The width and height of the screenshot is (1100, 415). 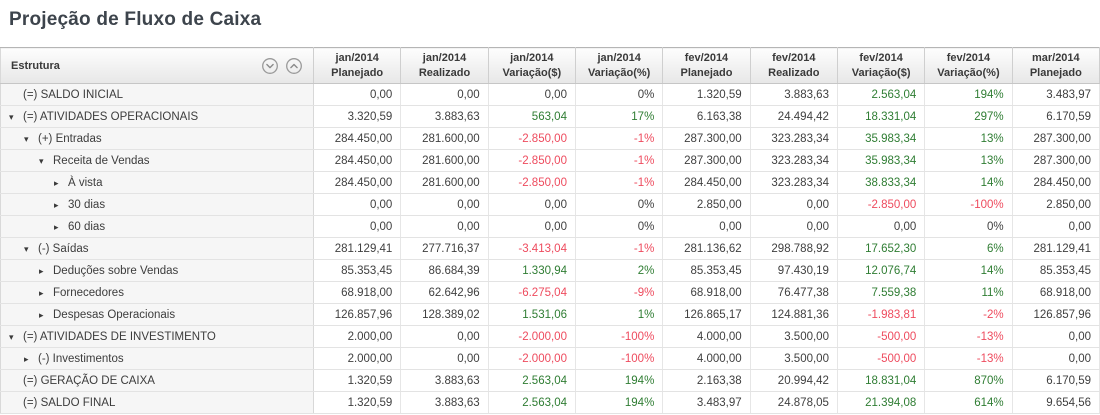 I want to click on column-period-label: mar/2014, so click(x=1055, y=57).